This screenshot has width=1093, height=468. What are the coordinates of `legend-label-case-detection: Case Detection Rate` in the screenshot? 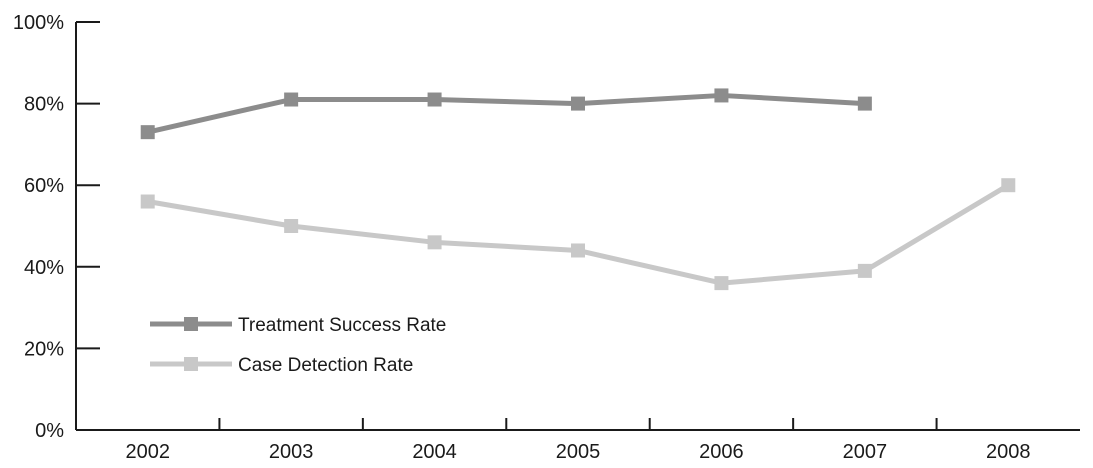 It's located at (325, 365).